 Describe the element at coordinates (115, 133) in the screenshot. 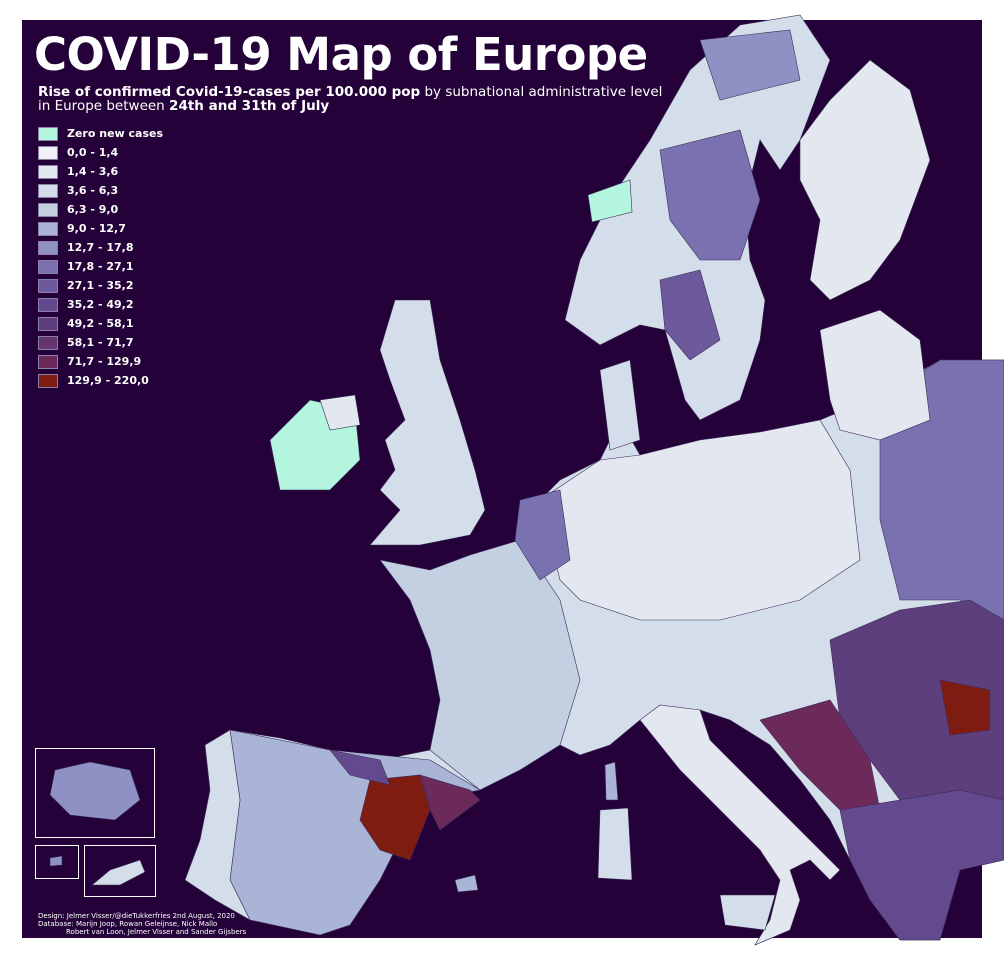

I see `legend-label: Zero new cases` at that location.